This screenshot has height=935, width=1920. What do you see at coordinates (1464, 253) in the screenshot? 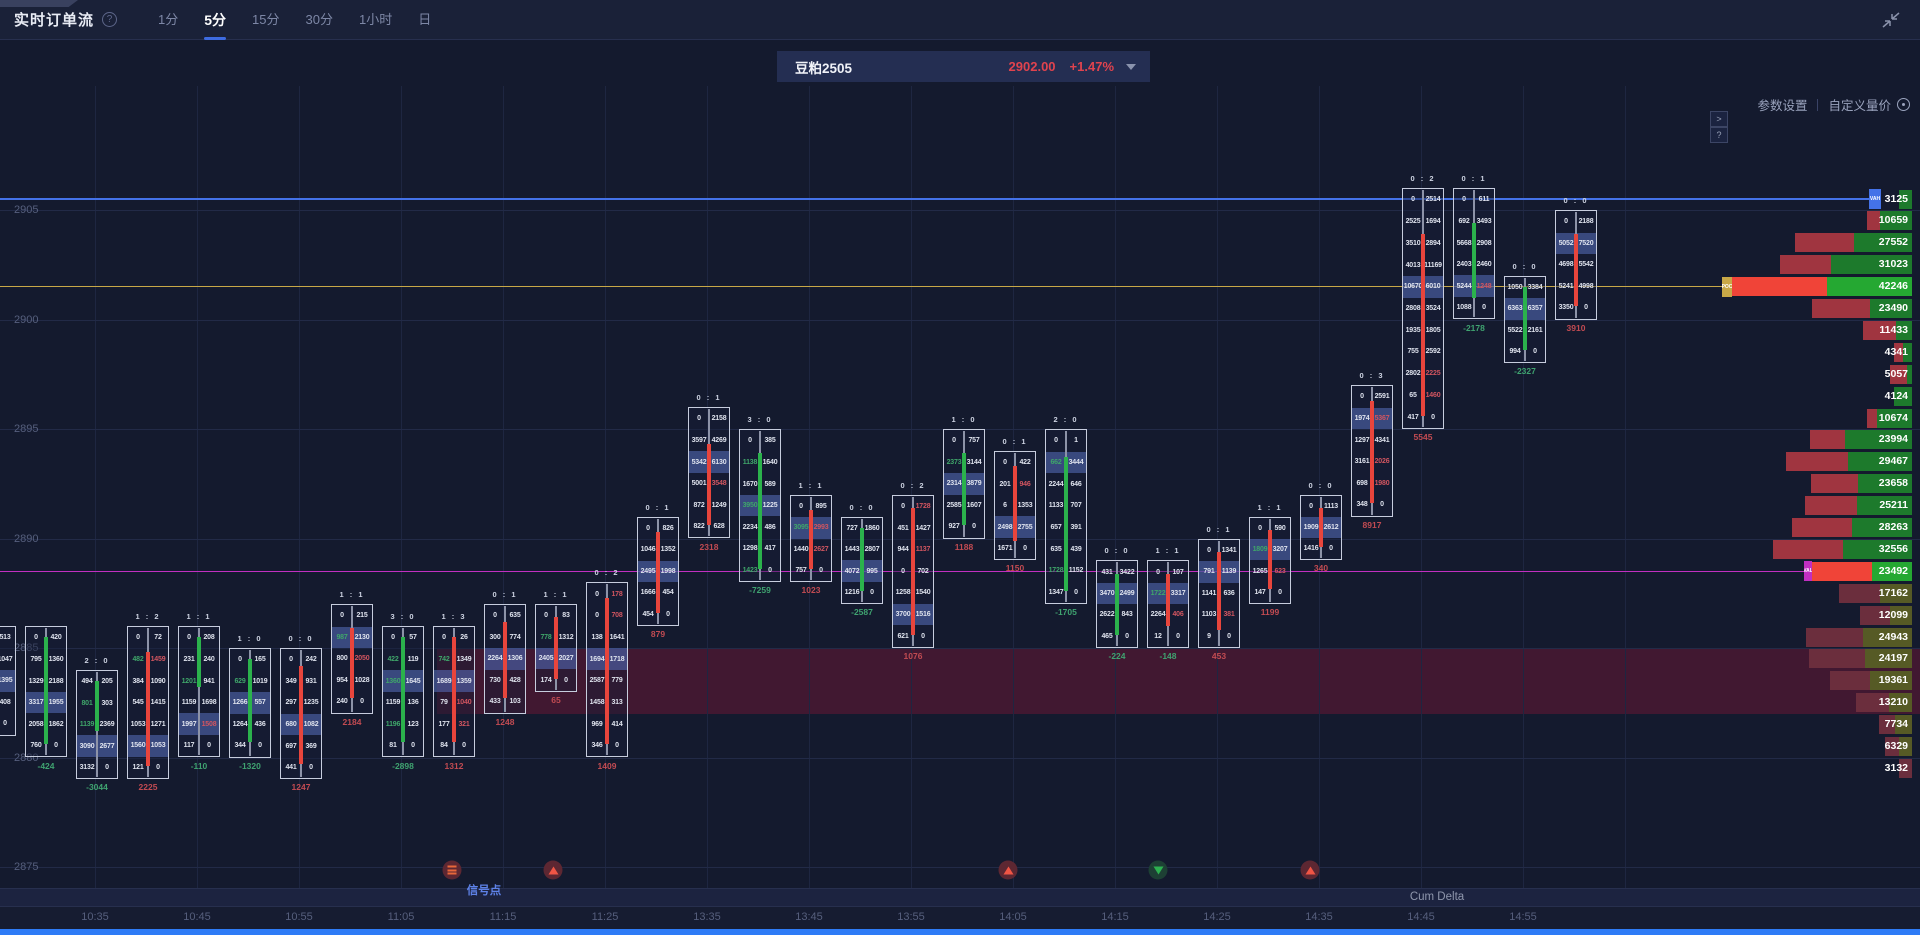
I see `bid-column: 0 692 5668 2403 5244 1088` at bounding box center [1464, 253].